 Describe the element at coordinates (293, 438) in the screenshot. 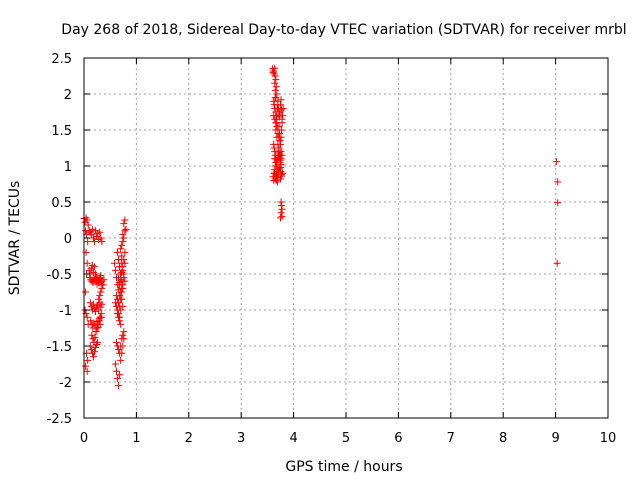

I see `x-tick-label: 4` at that location.